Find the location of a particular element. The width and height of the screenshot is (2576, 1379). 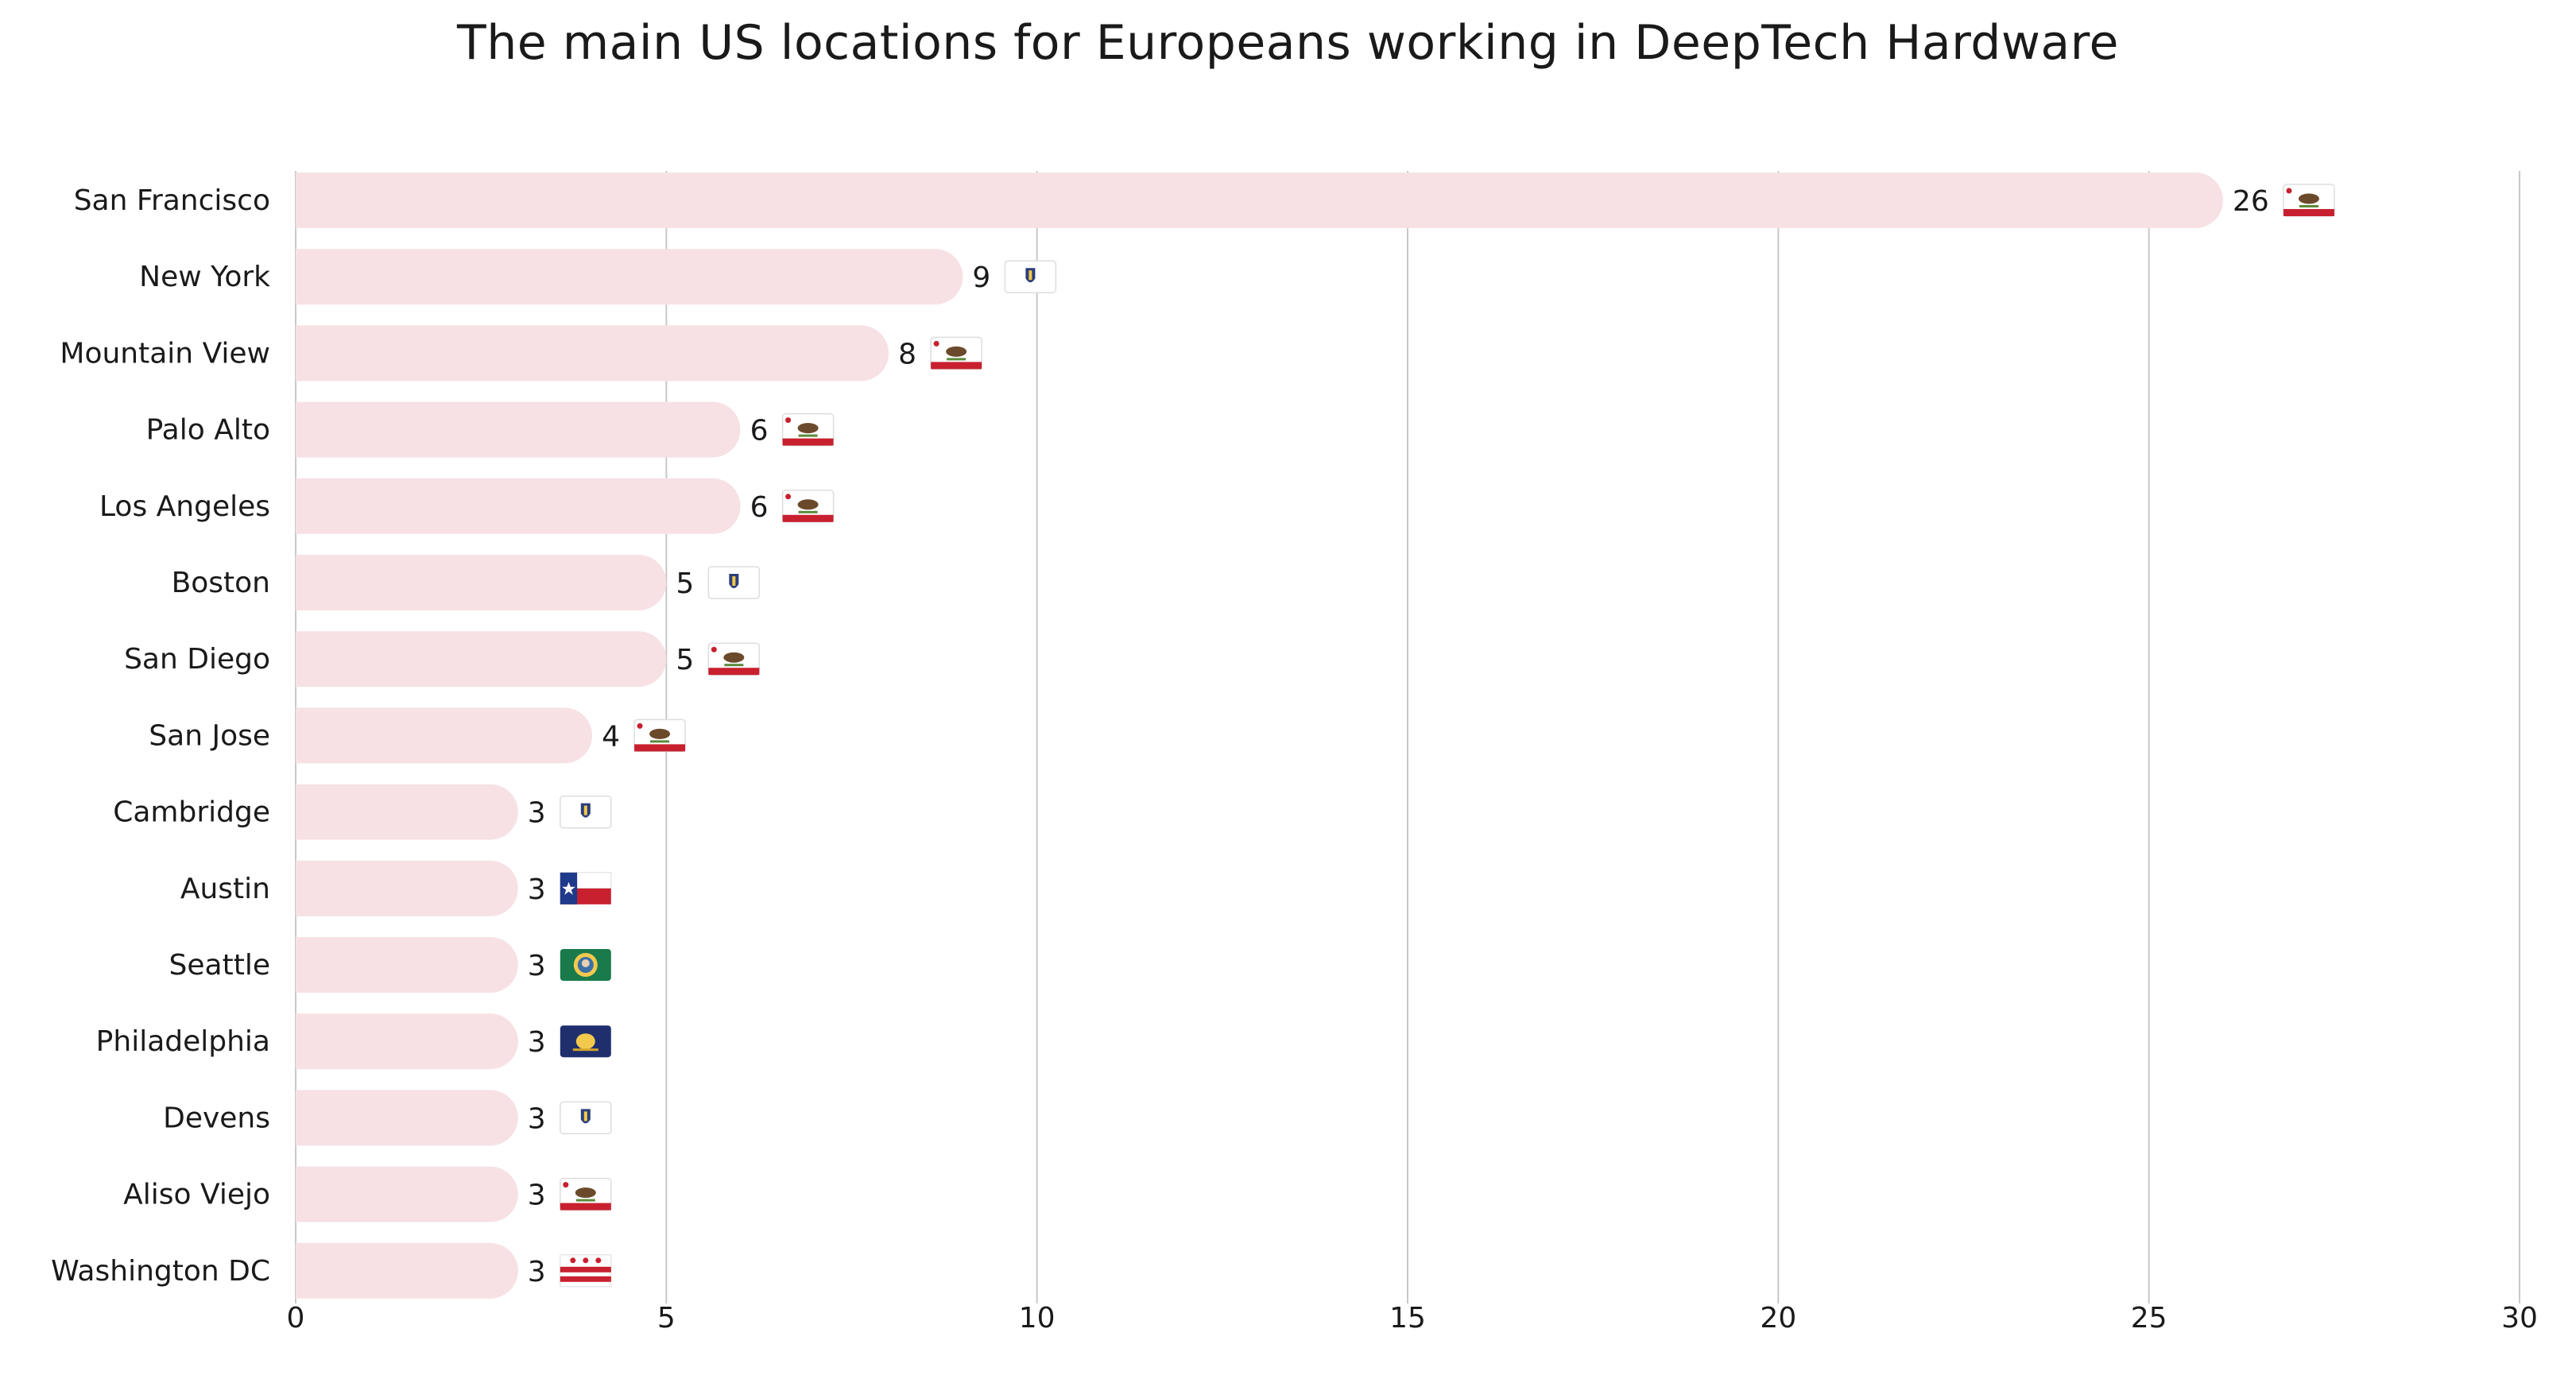

category-label: Philadelphia is located at coordinates (183, 1041).